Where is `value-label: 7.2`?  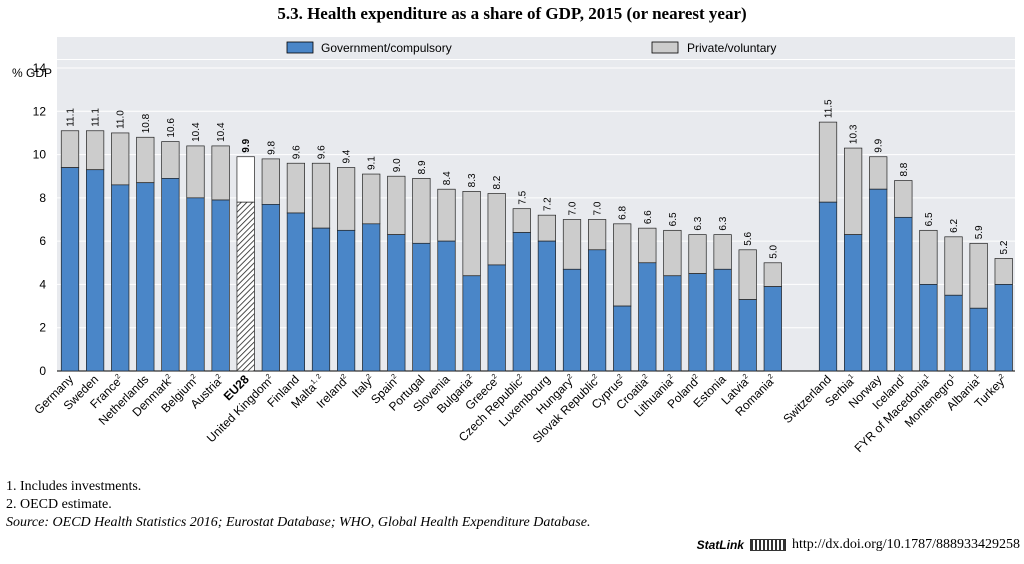 value-label: 7.2 is located at coordinates (547, 204).